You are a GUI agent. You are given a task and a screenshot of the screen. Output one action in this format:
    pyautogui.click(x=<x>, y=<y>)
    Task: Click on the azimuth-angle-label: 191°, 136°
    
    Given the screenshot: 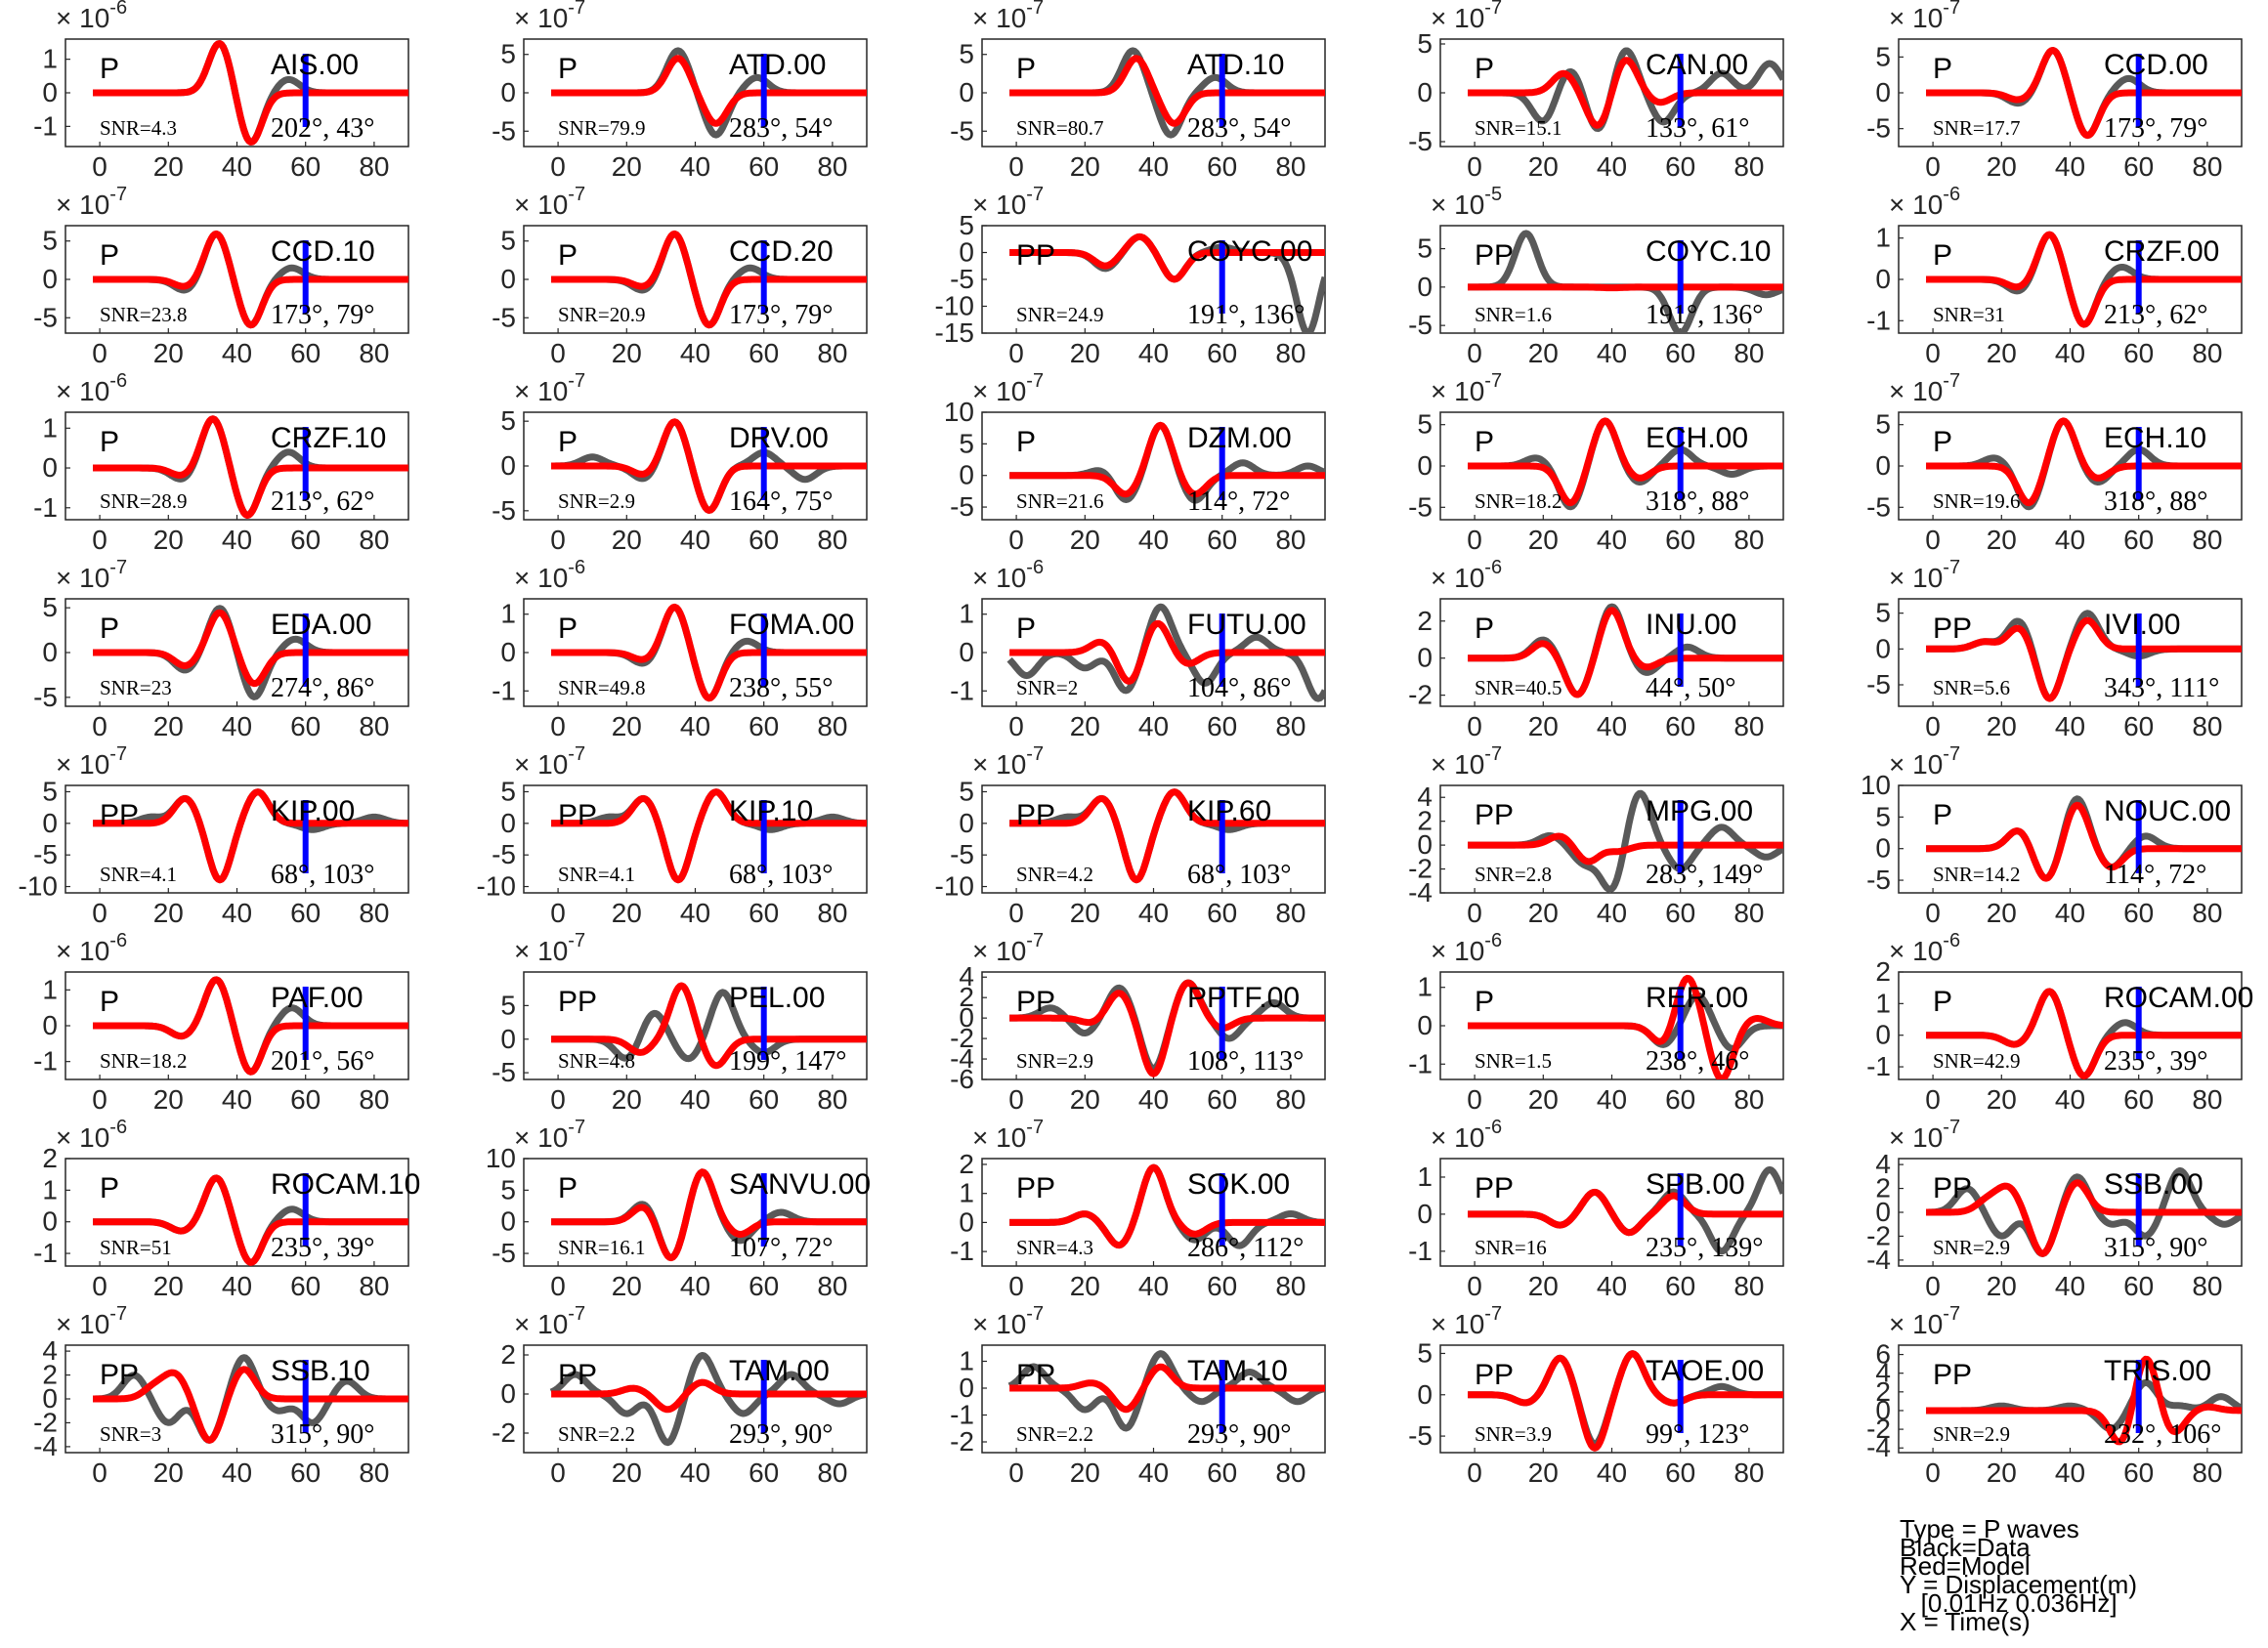 What is the action you would take?
    pyautogui.click(x=1704, y=315)
    